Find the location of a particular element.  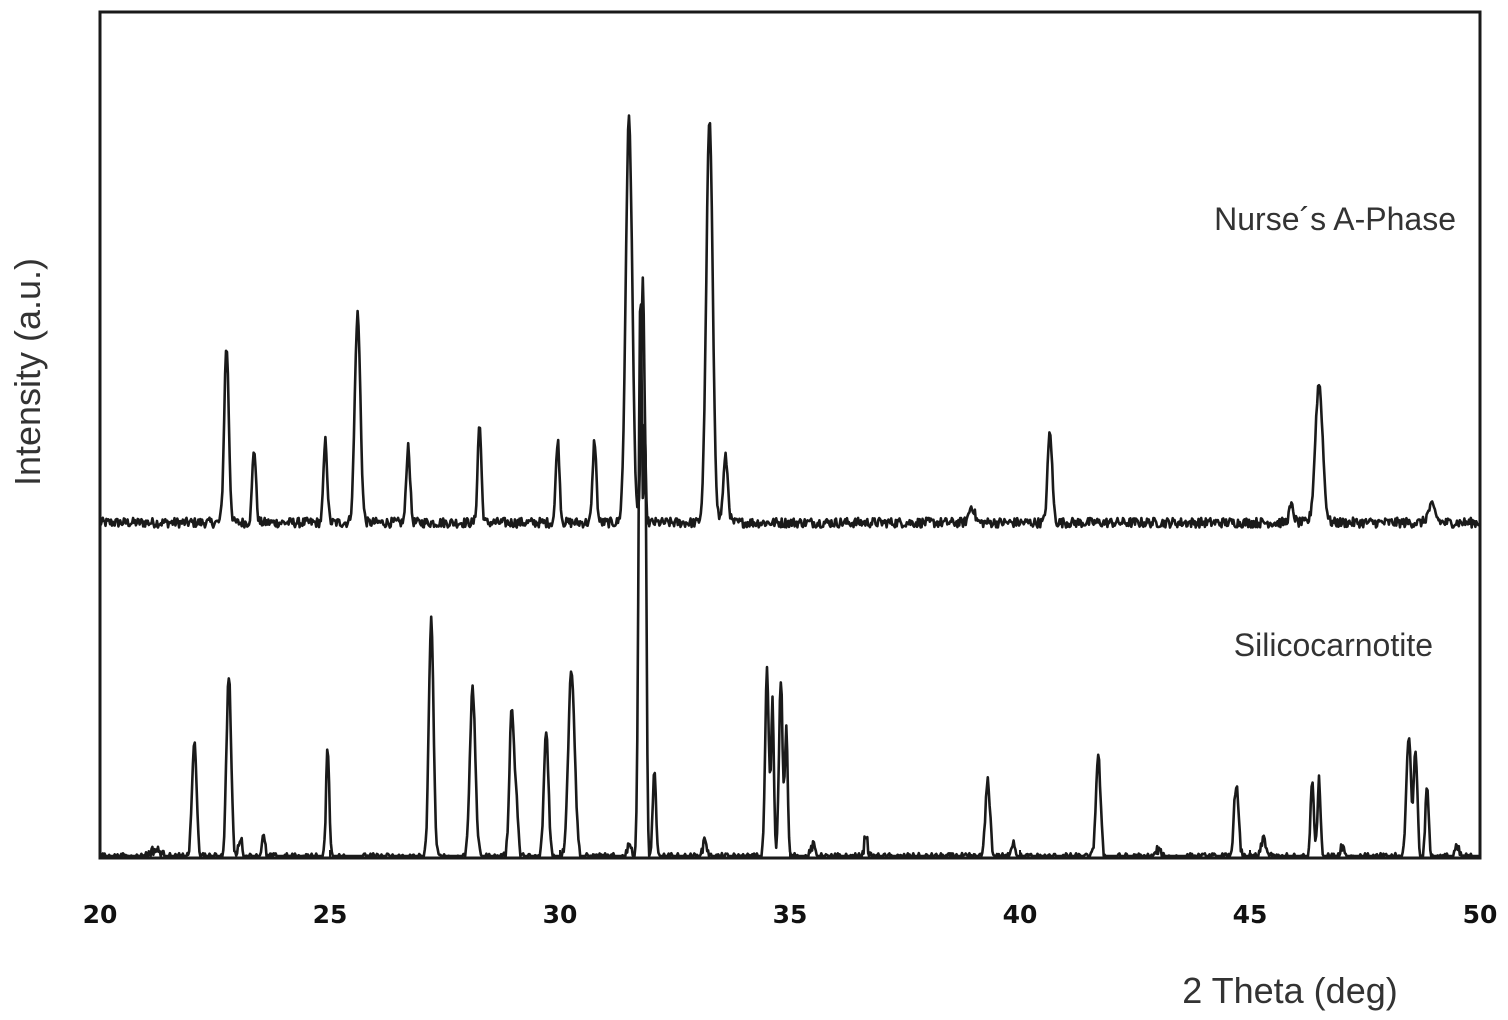

x-tick-label-40: 40 is located at coordinates (1020, 914).